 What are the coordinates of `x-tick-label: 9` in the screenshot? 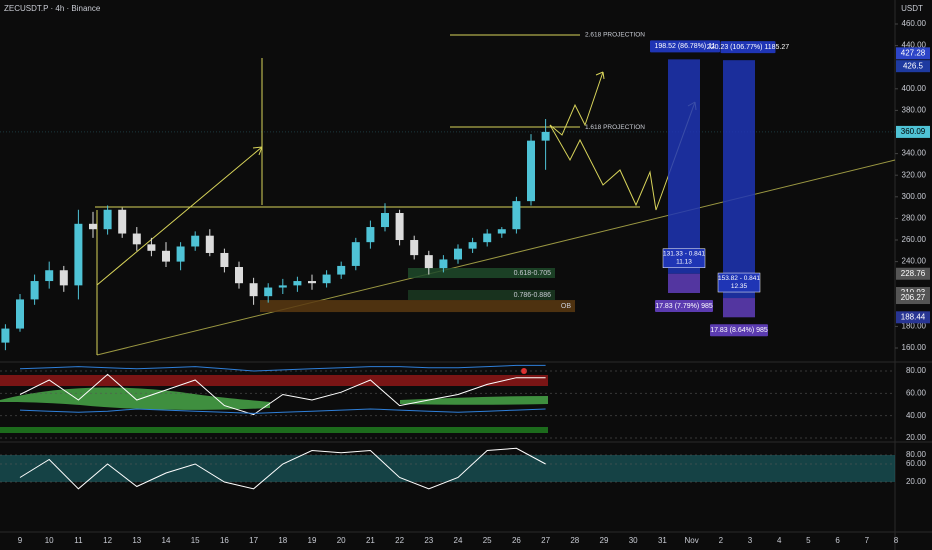 It's located at (20, 540).